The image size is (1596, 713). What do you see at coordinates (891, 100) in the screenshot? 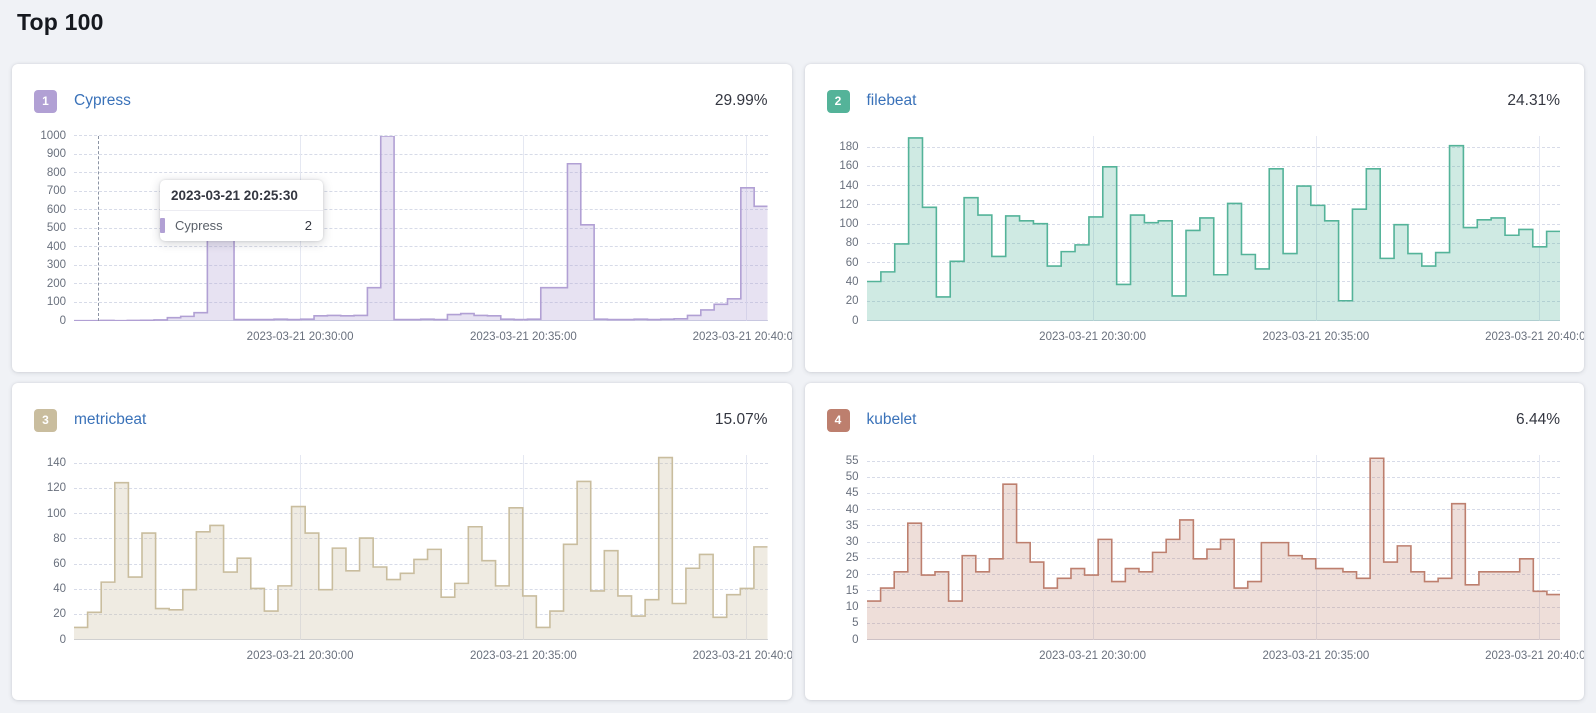
I see `series-name-link: filebeat` at bounding box center [891, 100].